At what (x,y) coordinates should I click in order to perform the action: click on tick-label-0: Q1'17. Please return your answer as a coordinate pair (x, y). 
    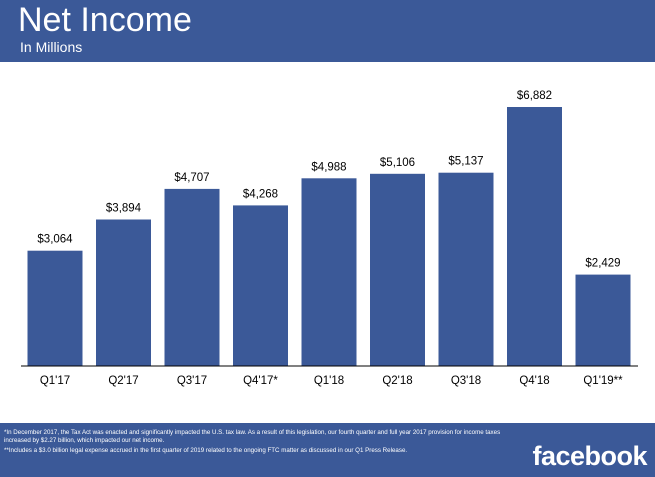
    Looking at the image, I should click on (55, 381).